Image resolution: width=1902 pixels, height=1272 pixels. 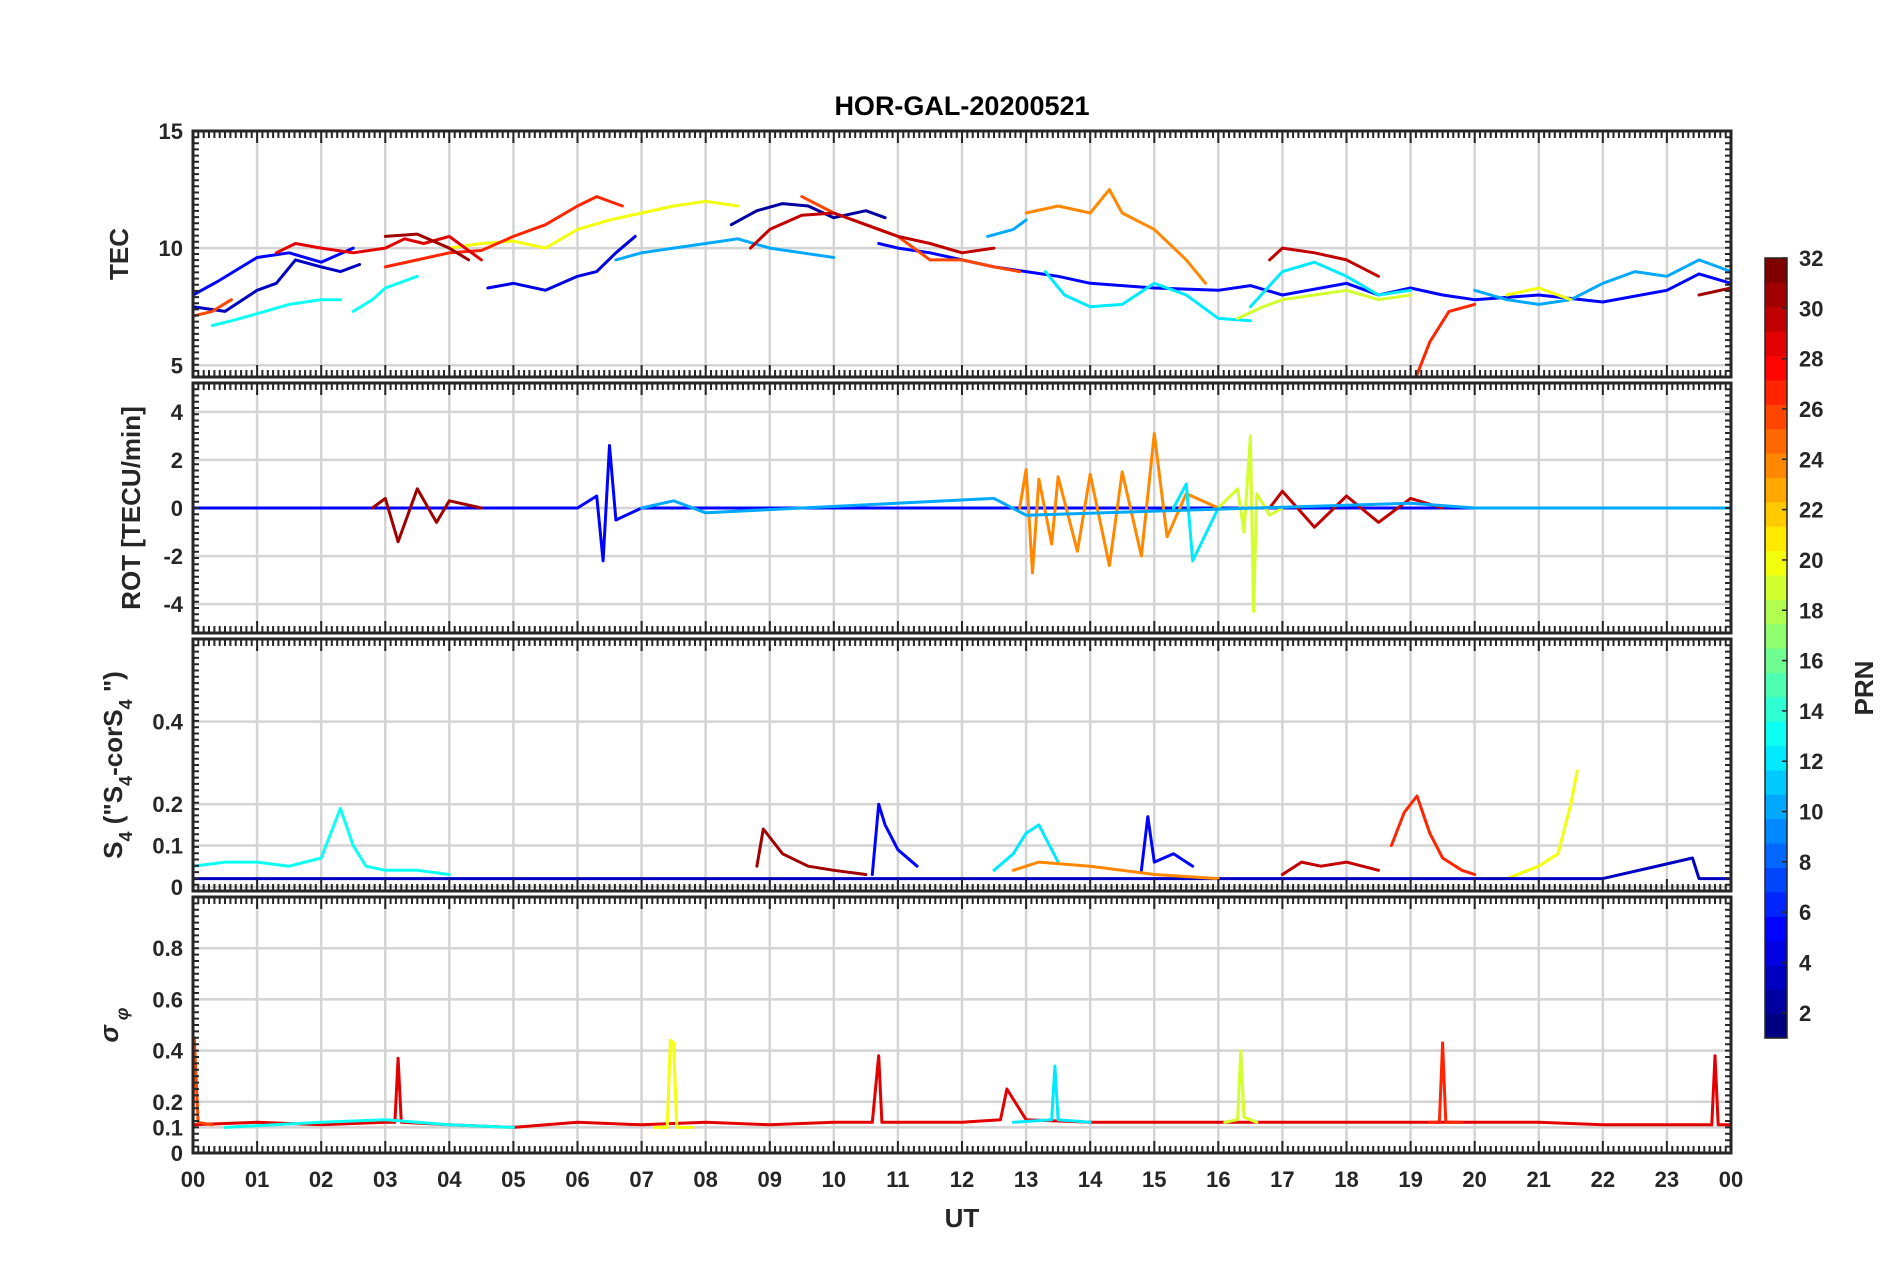 What do you see at coordinates (1811, 308) in the screenshot?
I see `colorbar-tick-label: 30` at bounding box center [1811, 308].